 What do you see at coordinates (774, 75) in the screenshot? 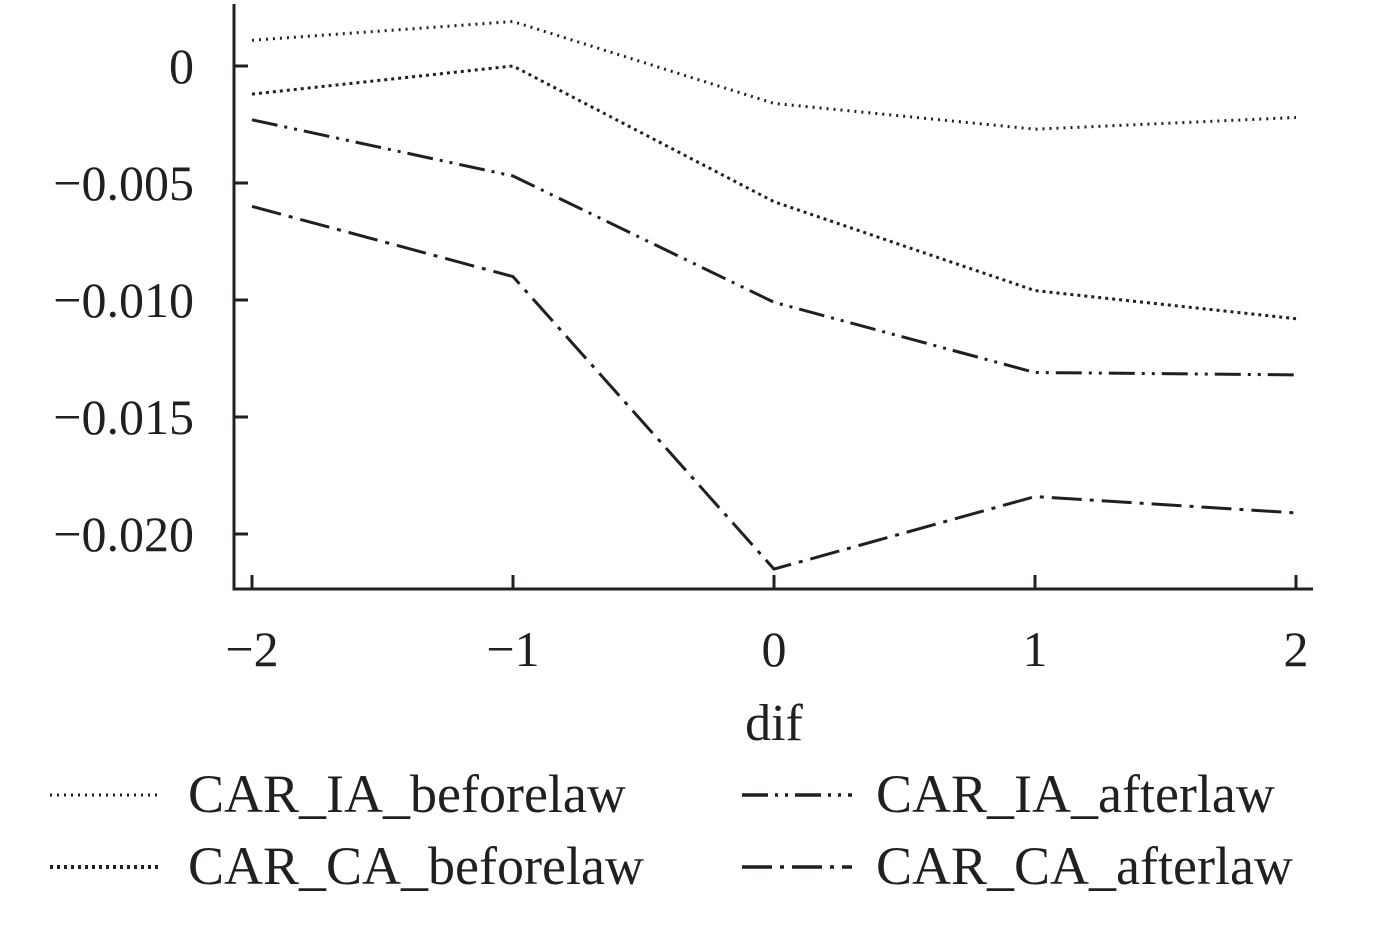
I see `series-line-car-ia-beforelaw` at bounding box center [774, 75].